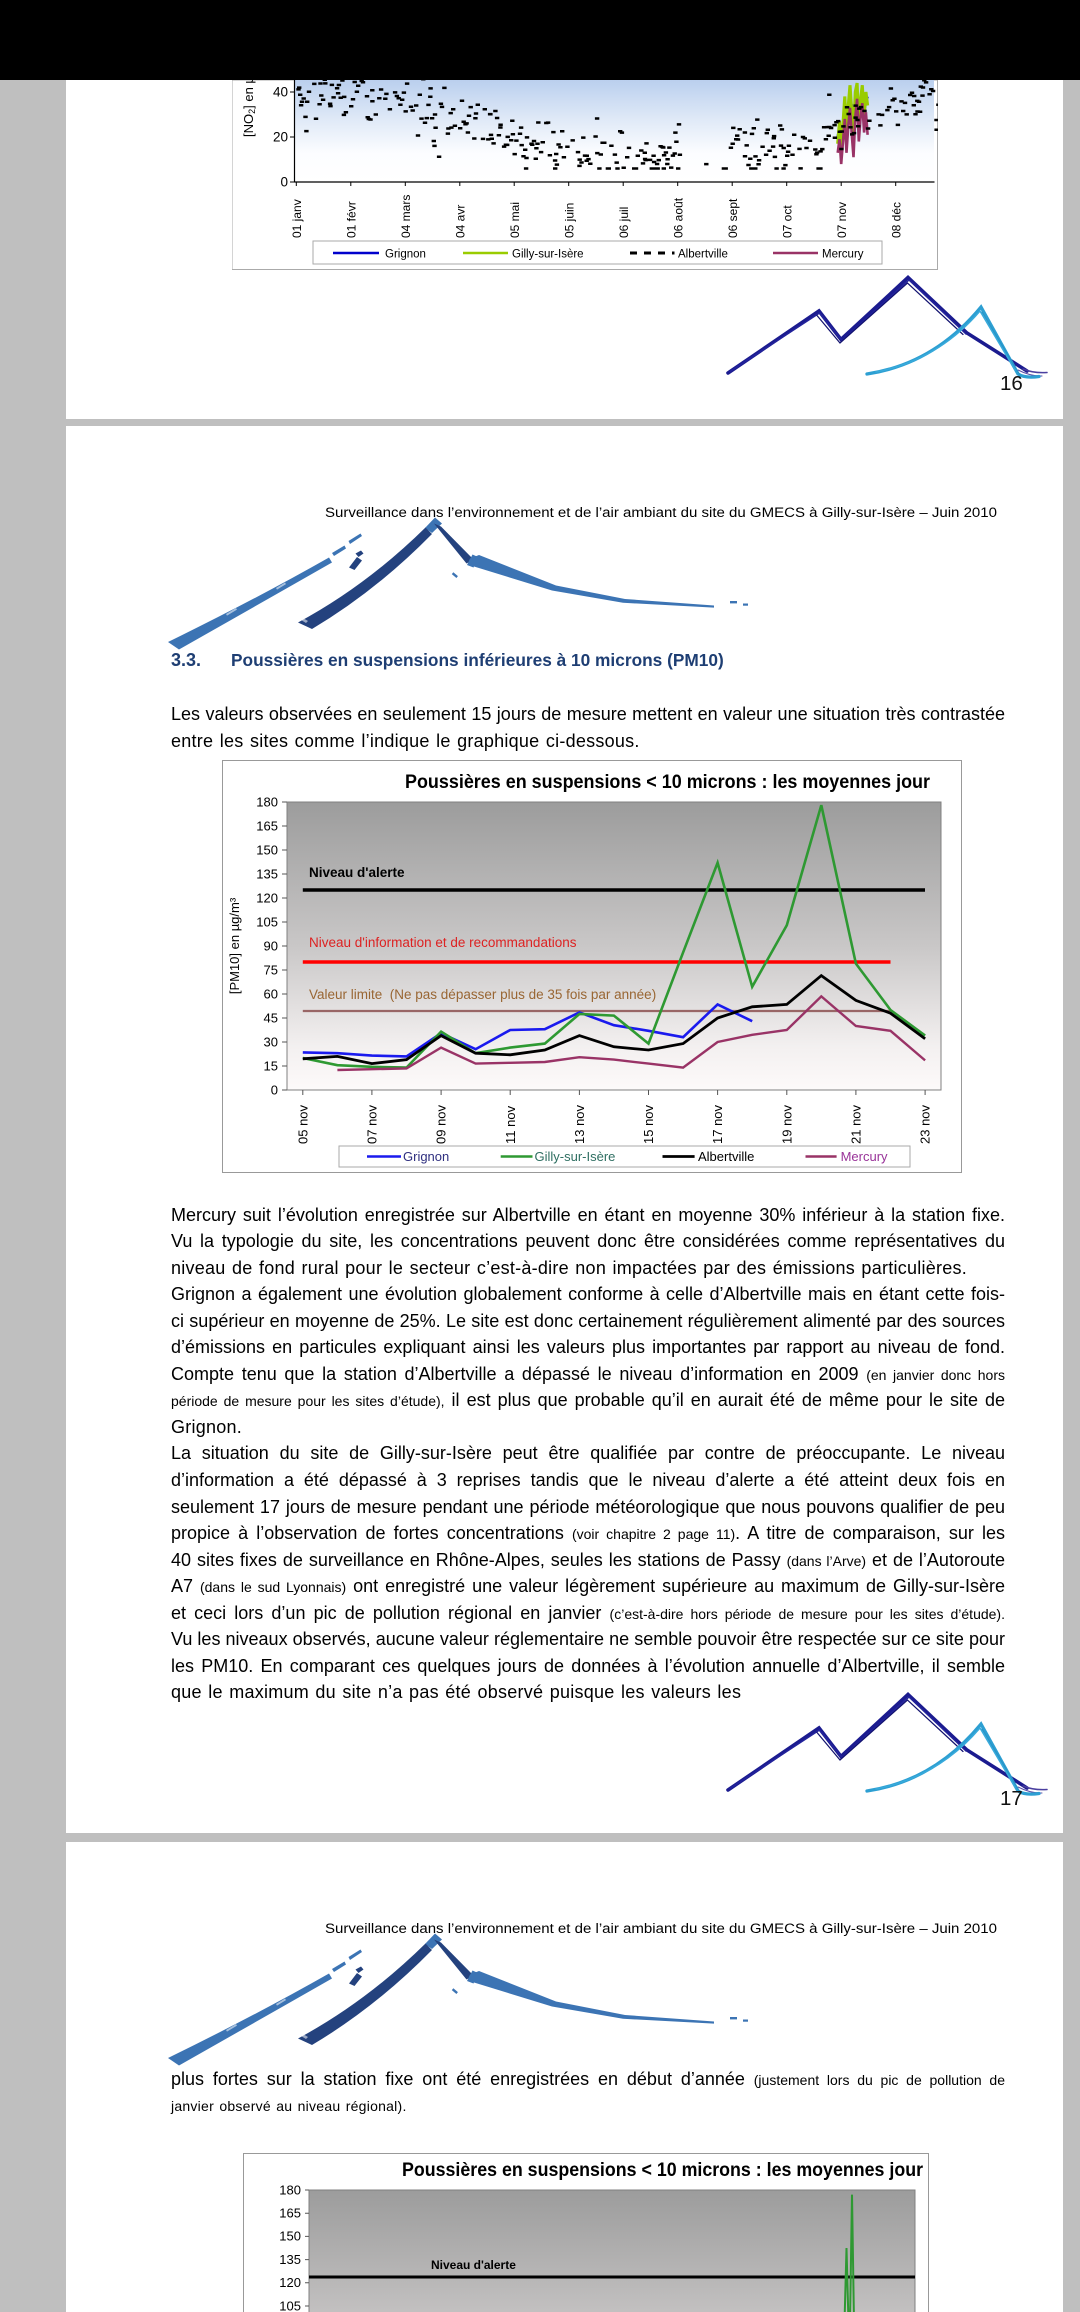 Image resolution: width=1080 pixels, height=2312 pixels. Describe the element at coordinates (510, 1124) in the screenshot. I see `svg-text: 11 nov` at that location.